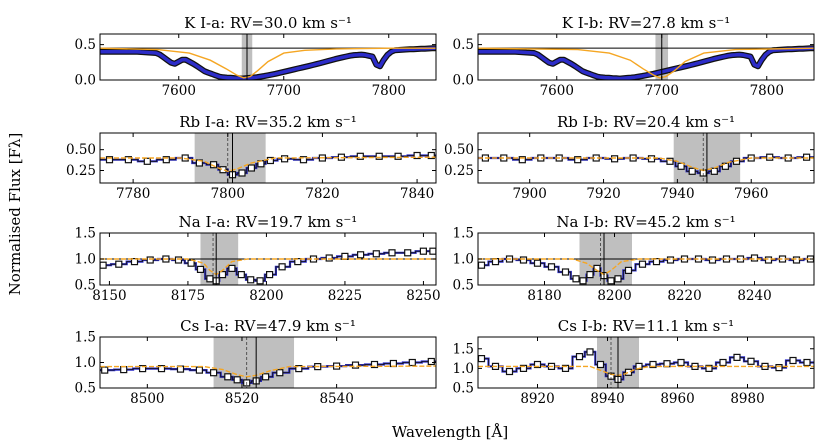  What do you see at coordinates (268, 326) in the screenshot?
I see `panel-title: Cs I-a: RV=47.9 km s⁻¹` at bounding box center [268, 326].